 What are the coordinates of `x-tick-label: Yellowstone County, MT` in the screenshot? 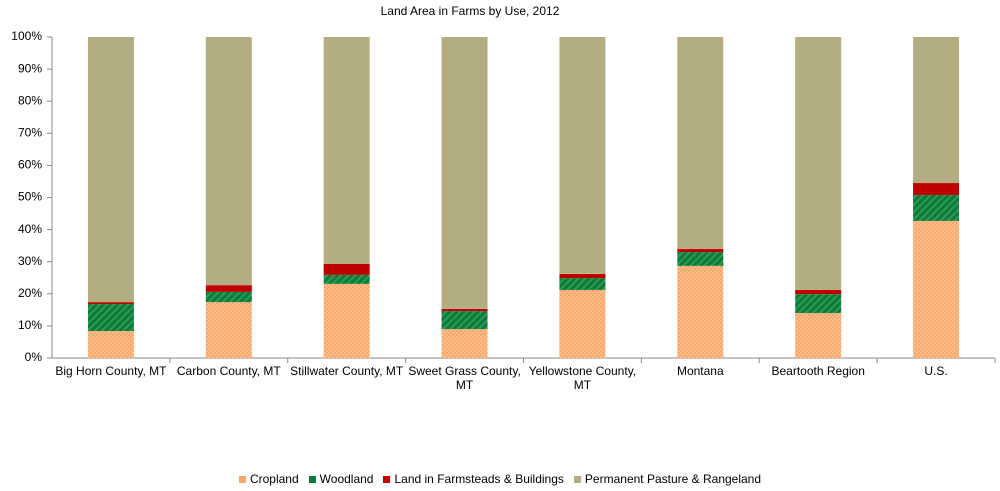 It's located at (582, 378).